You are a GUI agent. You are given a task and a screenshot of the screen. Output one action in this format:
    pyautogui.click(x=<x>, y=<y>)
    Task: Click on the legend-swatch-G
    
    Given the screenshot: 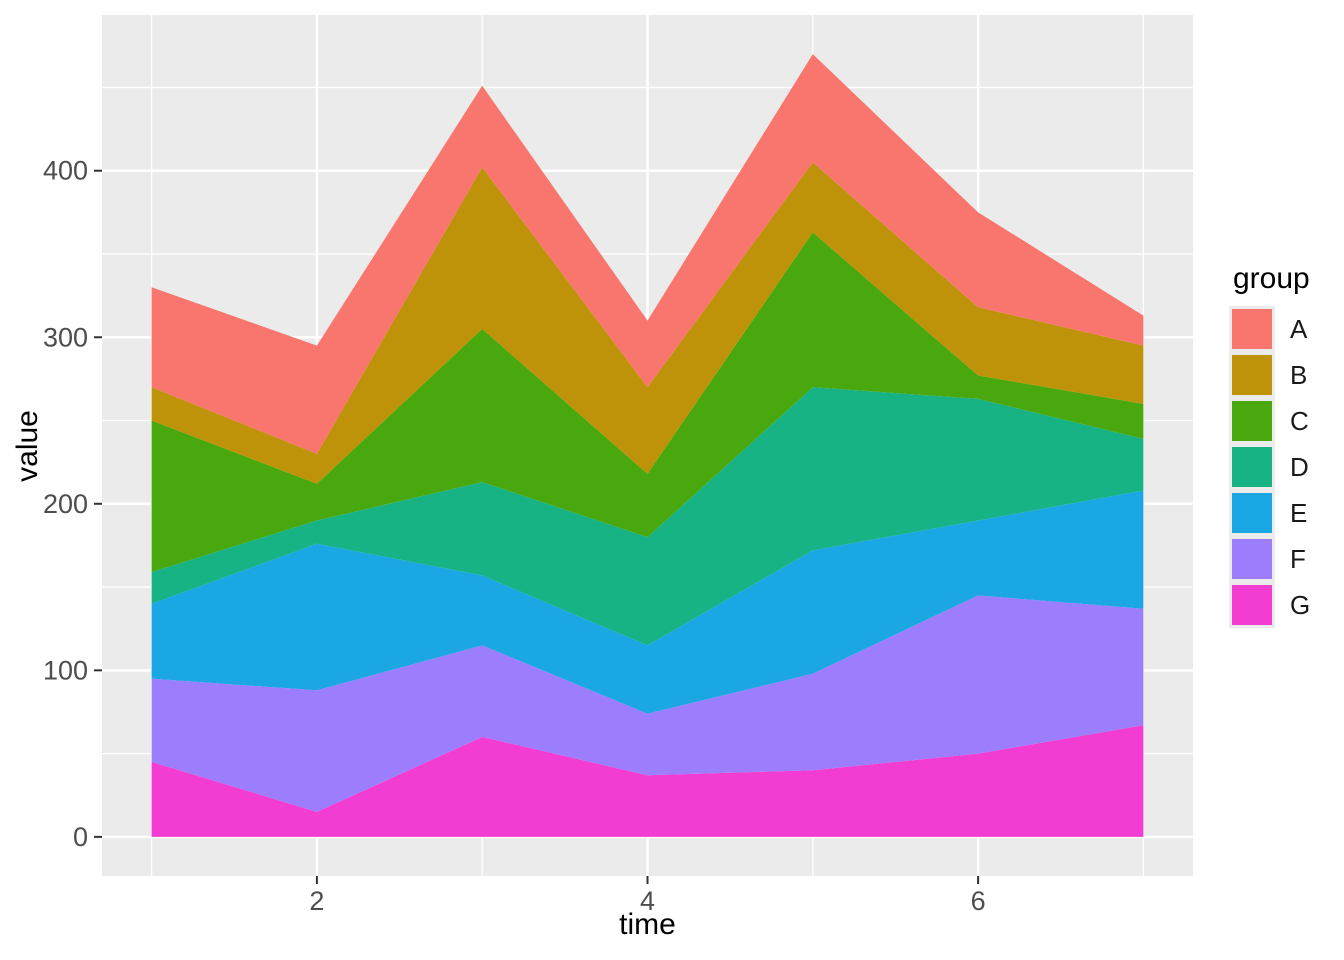 What is the action you would take?
    pyautogui.click(x=1252, y=605)
    